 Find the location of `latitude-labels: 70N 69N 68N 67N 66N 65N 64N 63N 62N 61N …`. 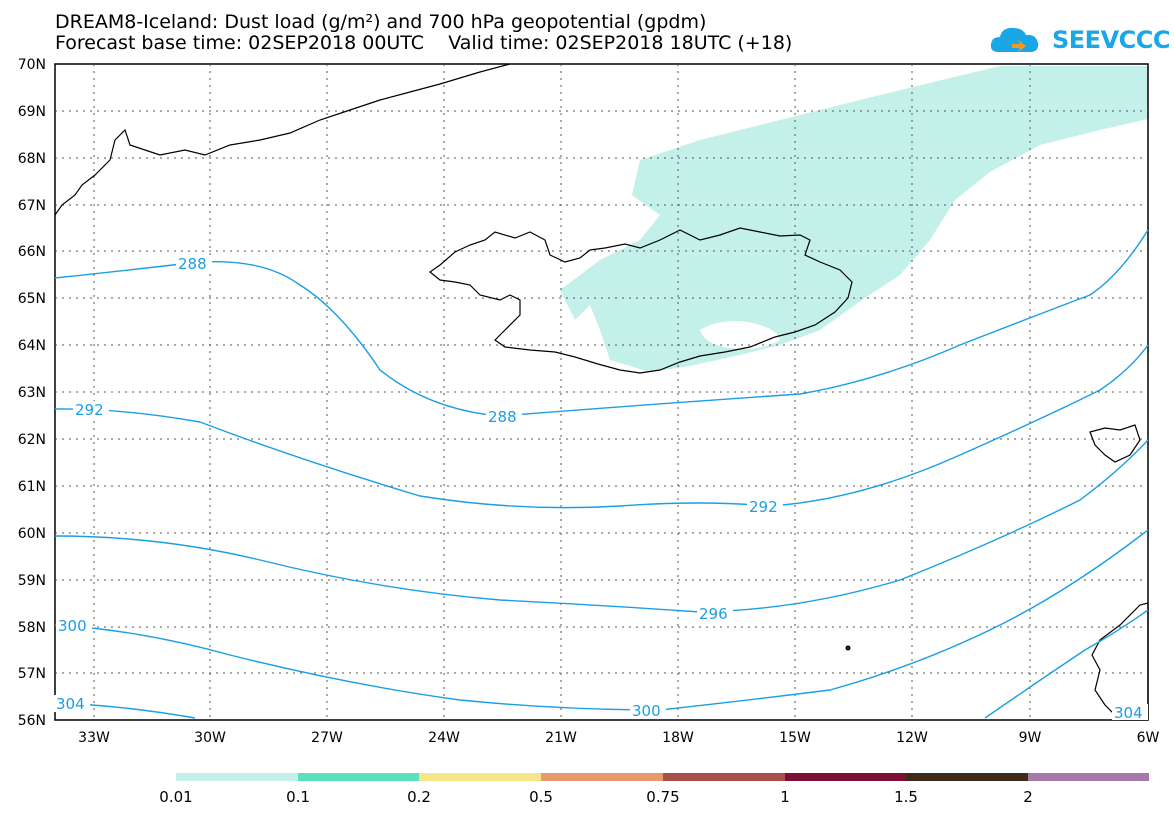

latitude-labels: 70N 69N 68N 67N 66N 65N 64N 63N 62N 61N … is located at coordinates (32, 393).